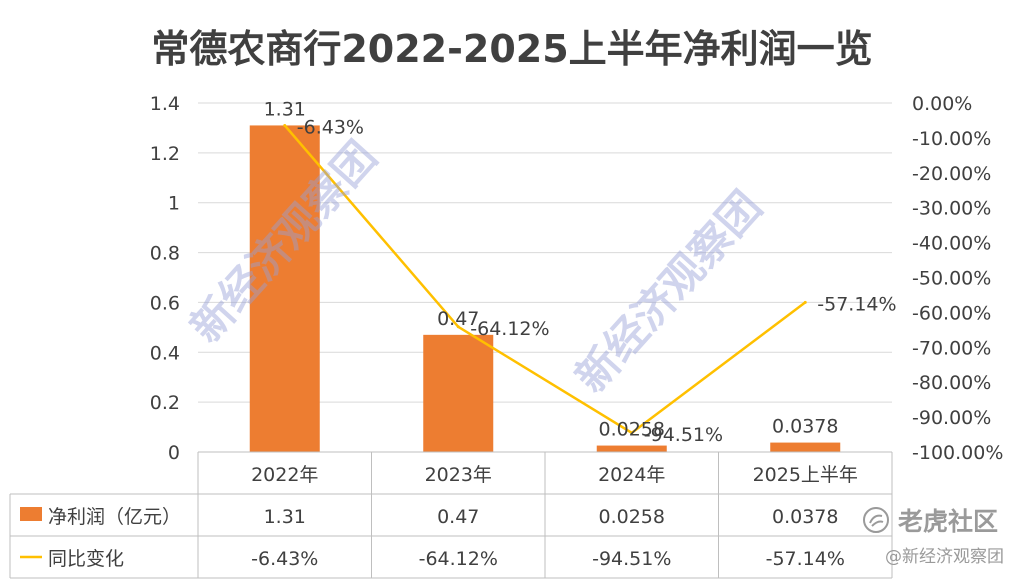 The height and width of the screenshot is (582, 1024). I want to click on y-right-tick-label: 0.00%, so click(942, 104).